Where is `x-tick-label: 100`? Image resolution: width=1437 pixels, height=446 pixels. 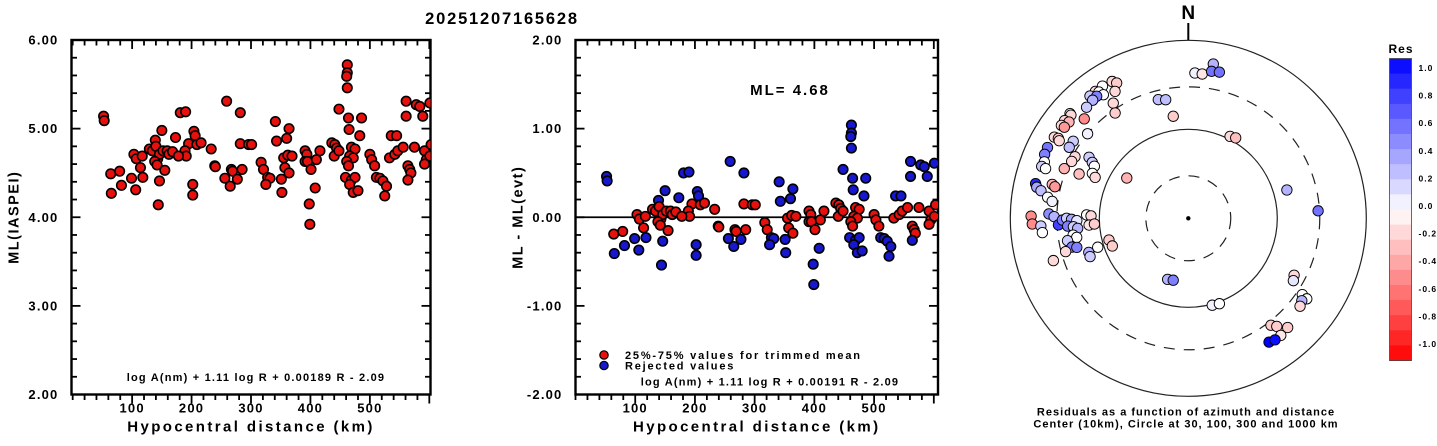
x-tick-label: 100 is located at coordinates (131, 408).